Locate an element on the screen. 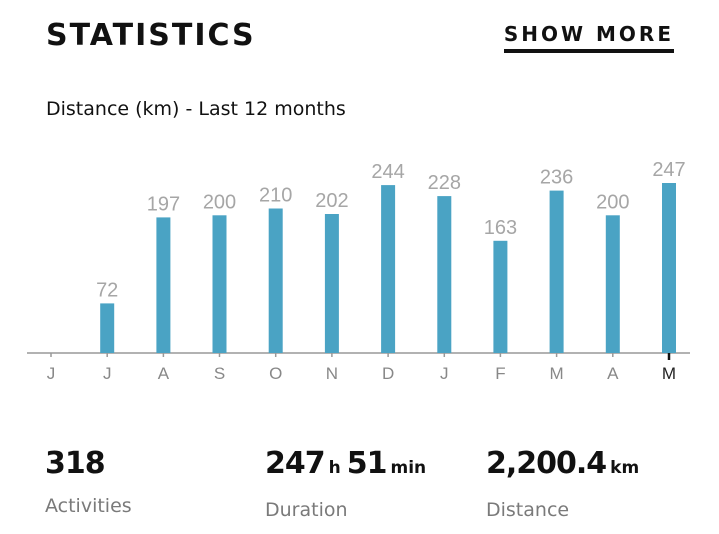 The width and height of the screenshot is (719, 534). distance-label: Distance is located at coordinates (528, 510).